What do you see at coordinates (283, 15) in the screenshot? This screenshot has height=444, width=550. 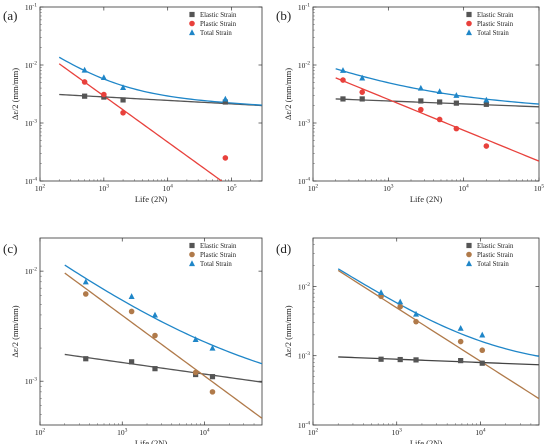 I see `panel-label: (b)` at bounding box center [283, 15].